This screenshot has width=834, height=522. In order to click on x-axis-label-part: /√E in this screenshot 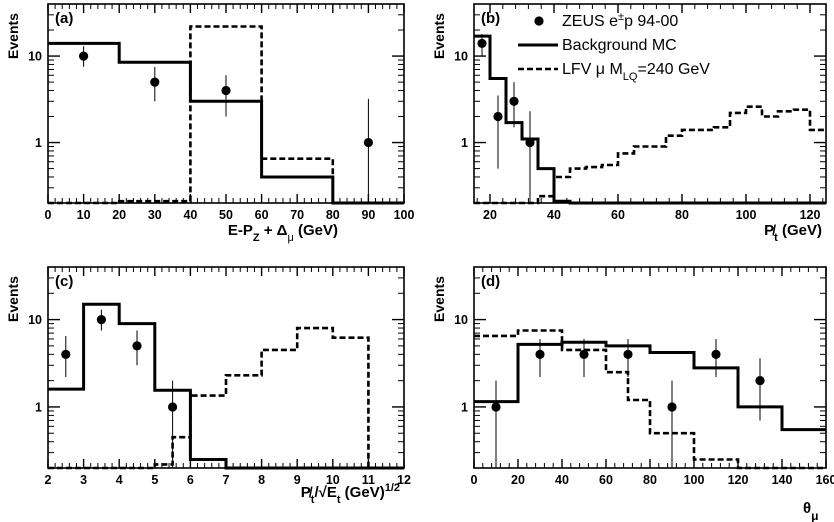, I will do `click(325, 492)`.